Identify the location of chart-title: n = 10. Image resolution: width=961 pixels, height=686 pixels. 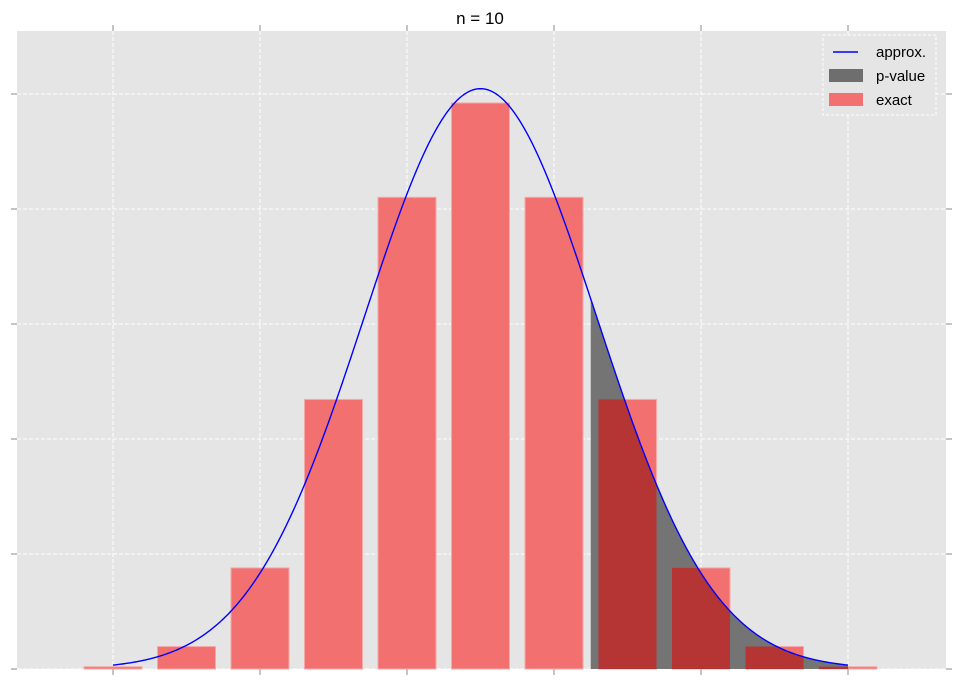
(480, 18).